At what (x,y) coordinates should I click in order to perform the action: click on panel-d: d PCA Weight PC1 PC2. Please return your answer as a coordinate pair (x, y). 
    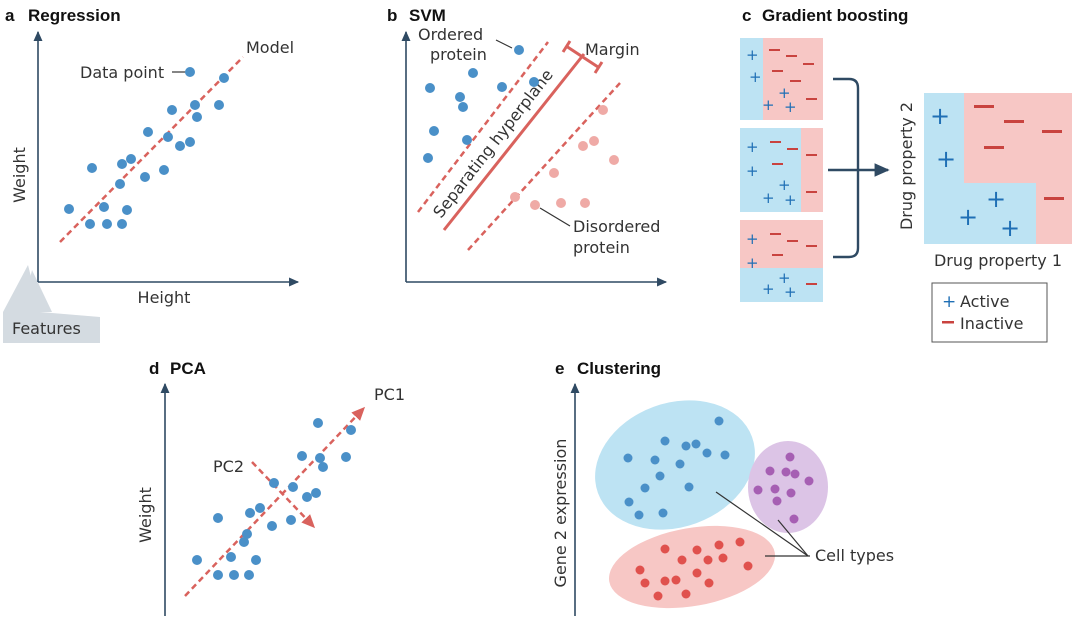
    Looking at the image, I should click on (270, 487).